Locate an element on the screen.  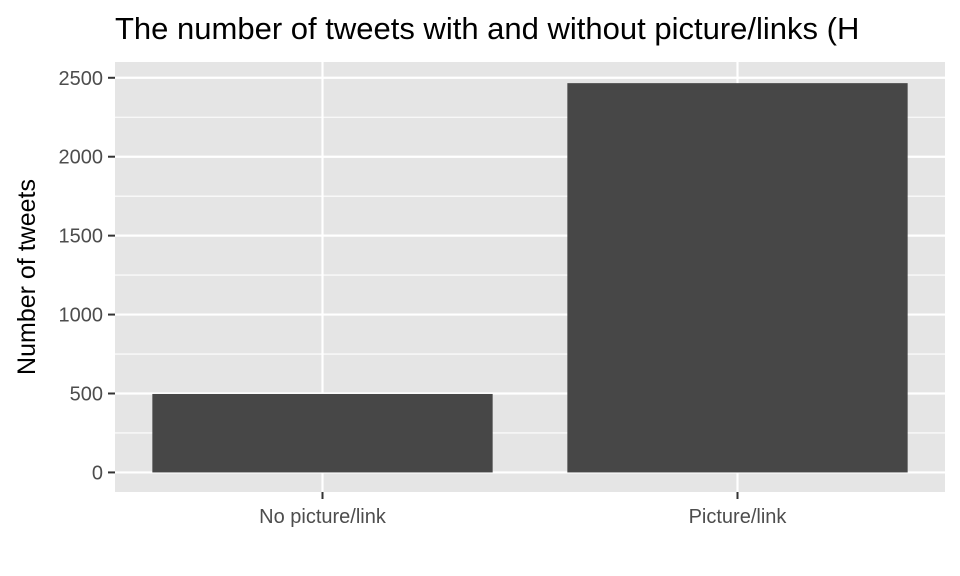
x-tick-label: No picture/link is located at coordinates (323, 517).